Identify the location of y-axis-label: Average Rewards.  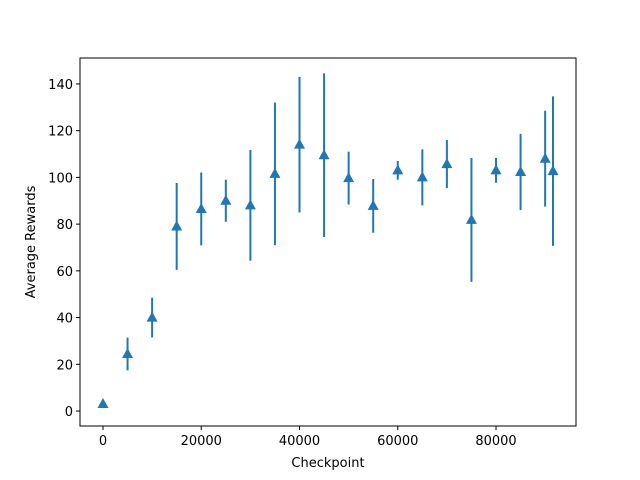
(31, 241).